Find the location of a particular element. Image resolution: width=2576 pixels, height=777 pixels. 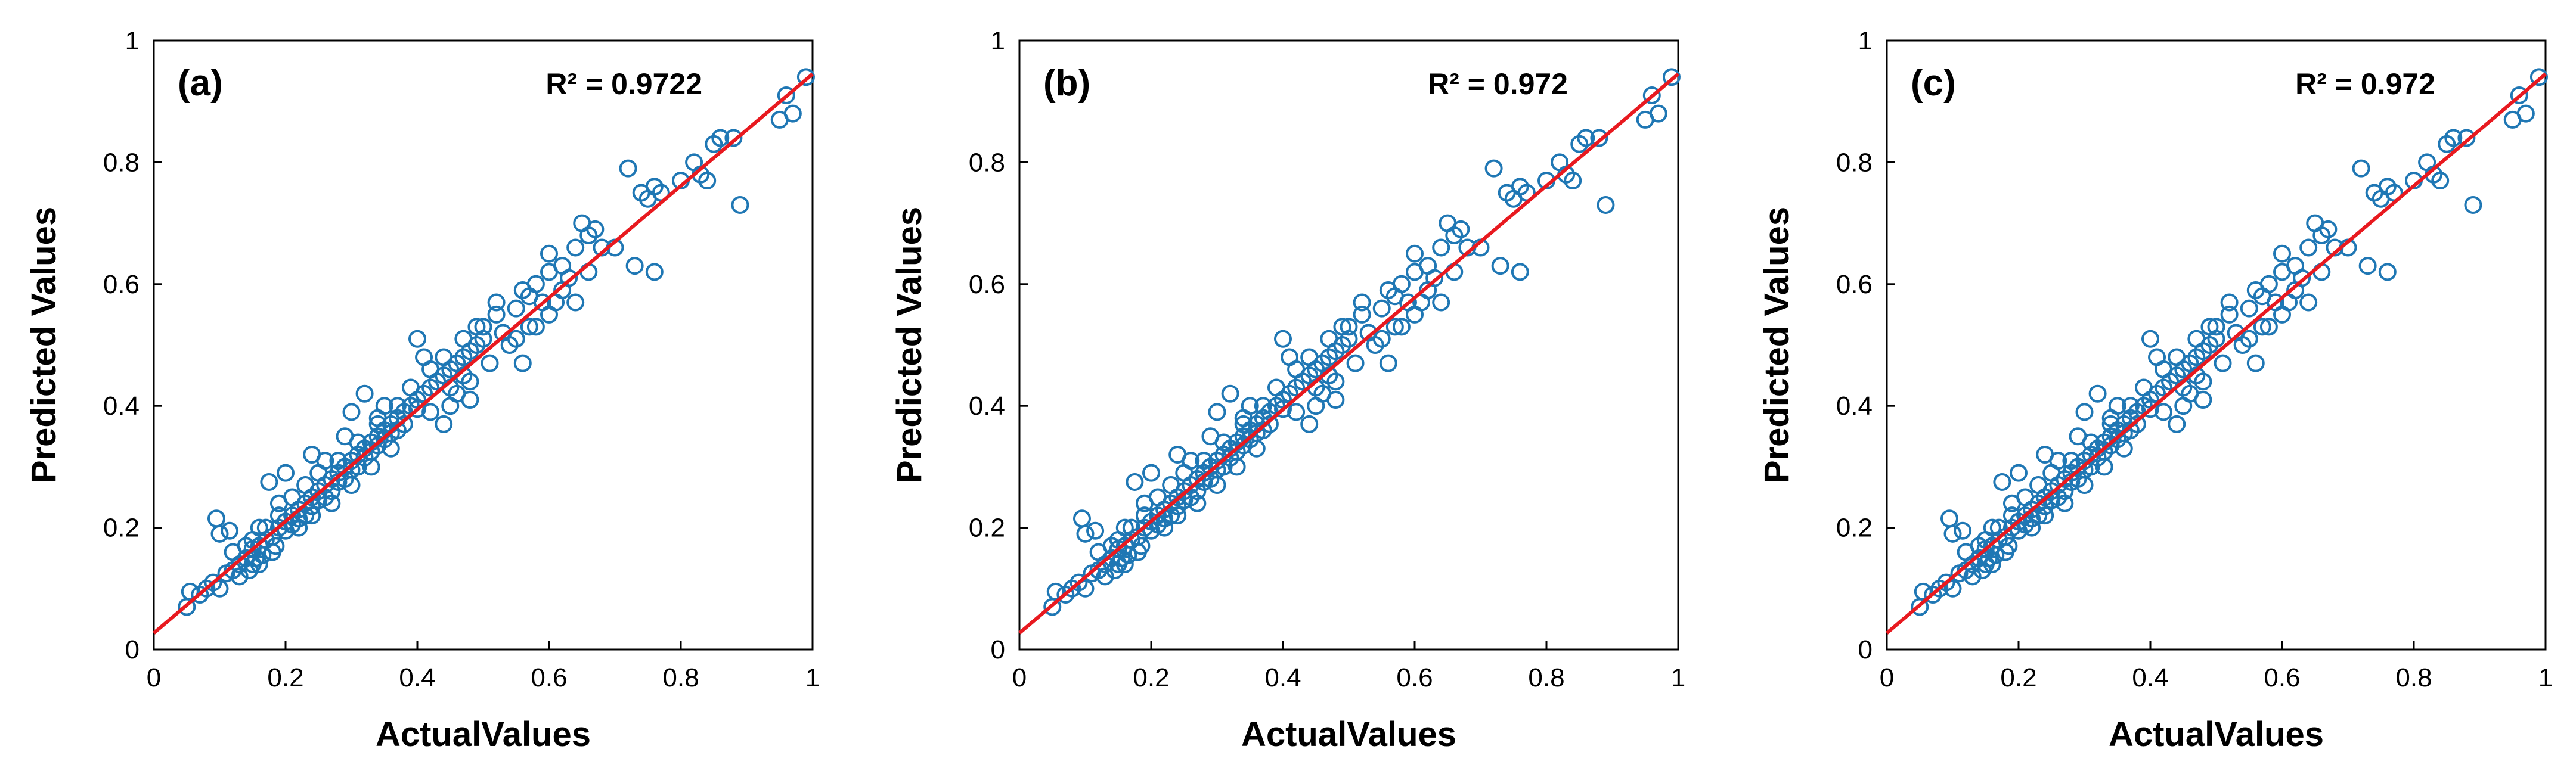

panel-label: (a) is located at coordinates (200, 83).